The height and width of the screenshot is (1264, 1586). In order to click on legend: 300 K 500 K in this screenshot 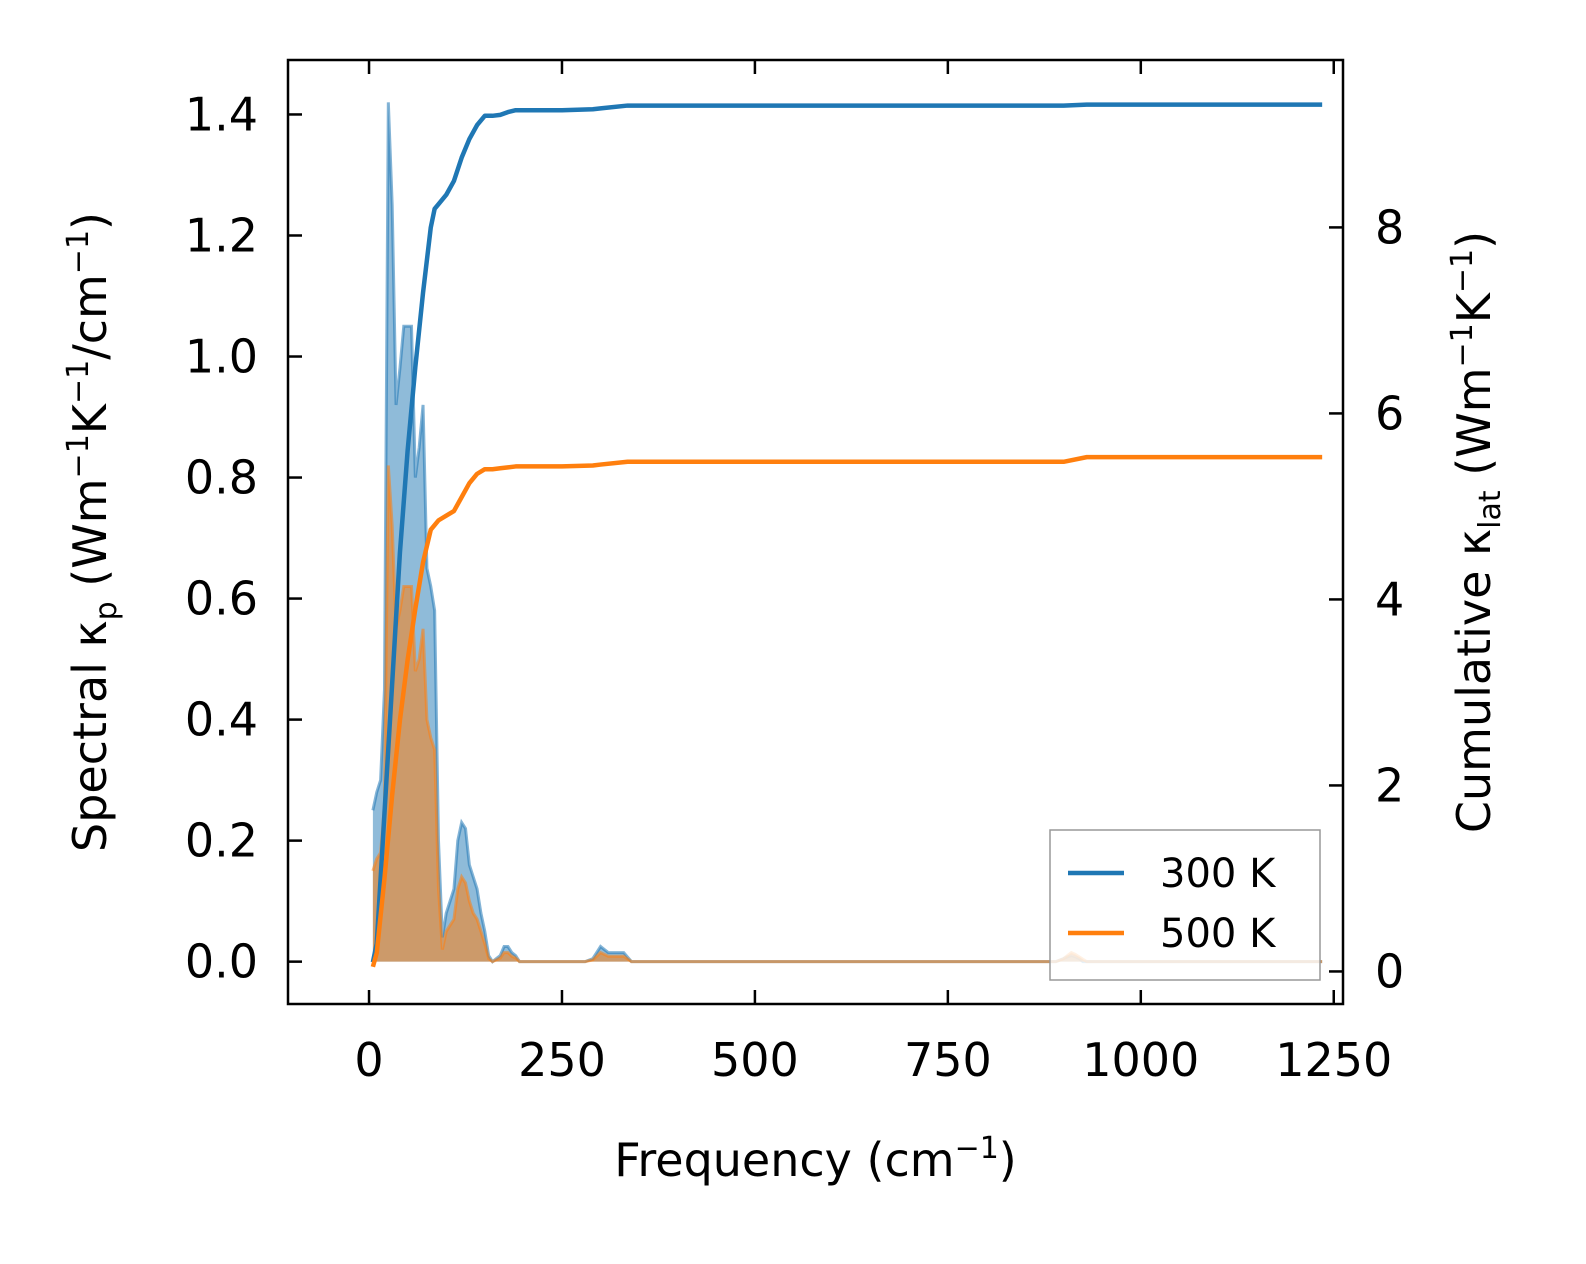, I will do `click(1185, 905)`.